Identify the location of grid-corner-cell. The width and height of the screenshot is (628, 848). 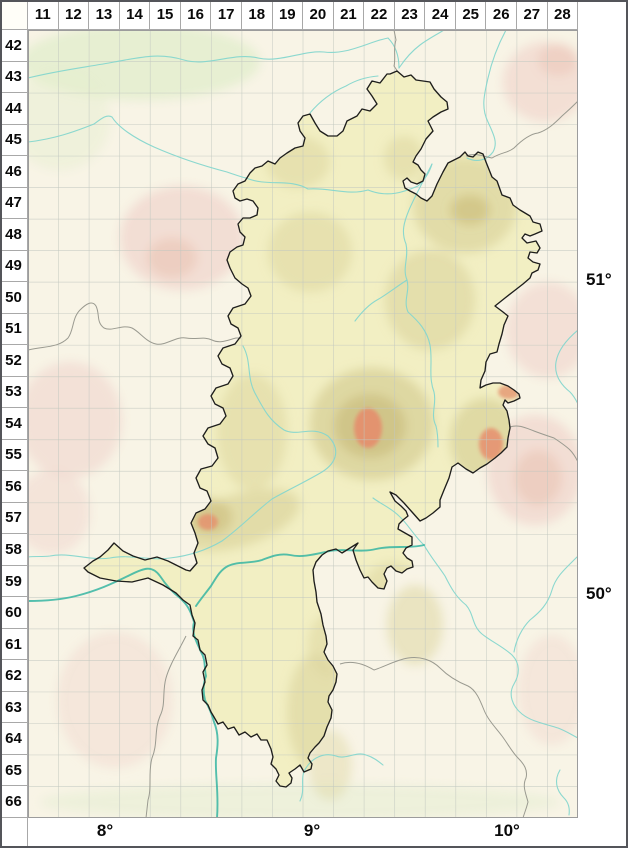
(14, 15).